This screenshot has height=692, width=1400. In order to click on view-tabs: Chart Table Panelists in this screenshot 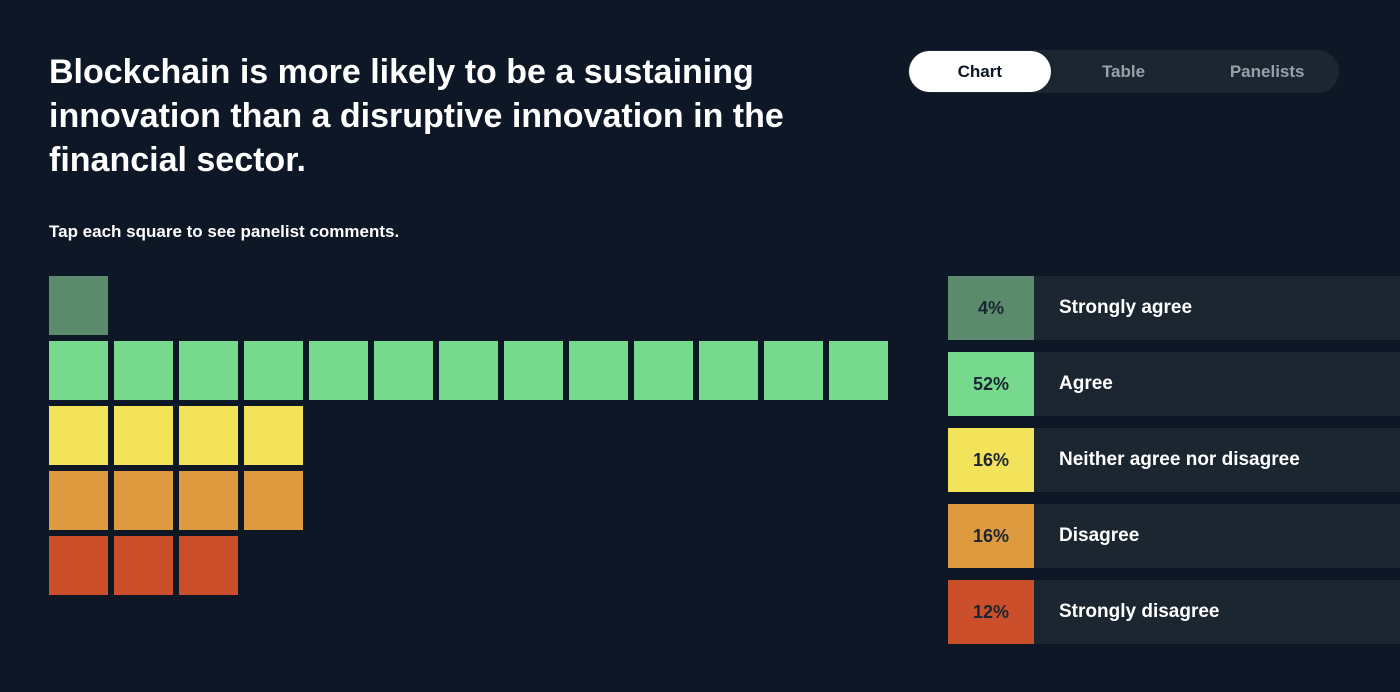, I will do `click(1123, 71)`.